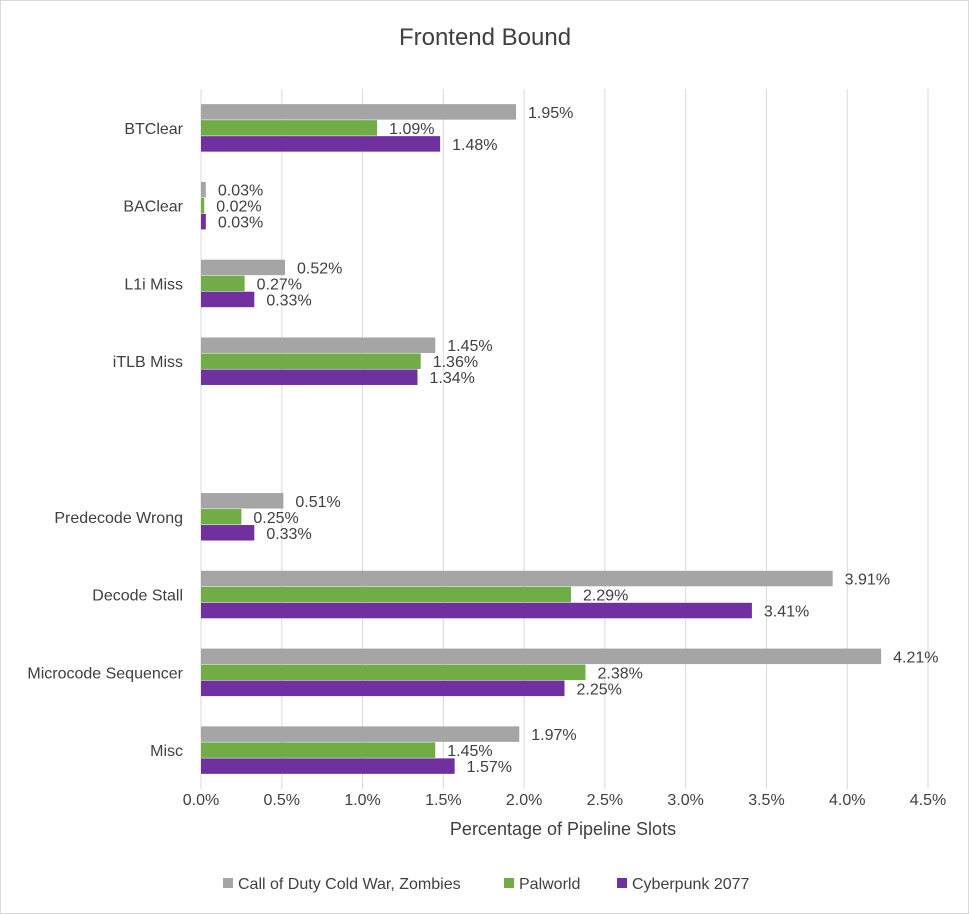  I want to click on x-tick-label: 1.5%, so click(443, 800).